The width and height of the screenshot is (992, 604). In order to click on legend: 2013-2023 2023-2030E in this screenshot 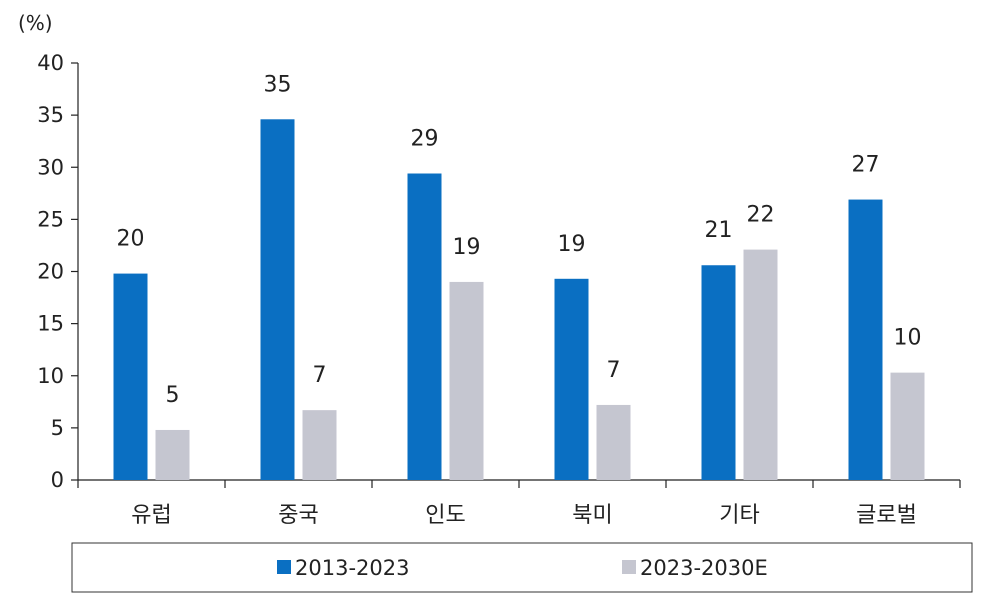, I will do `click(522, 567)`.